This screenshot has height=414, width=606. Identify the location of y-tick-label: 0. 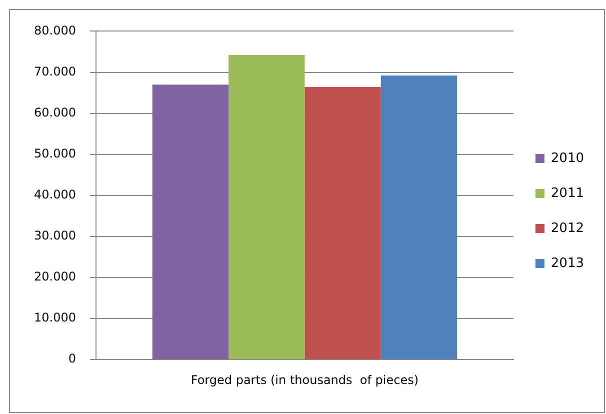
(72, 359).